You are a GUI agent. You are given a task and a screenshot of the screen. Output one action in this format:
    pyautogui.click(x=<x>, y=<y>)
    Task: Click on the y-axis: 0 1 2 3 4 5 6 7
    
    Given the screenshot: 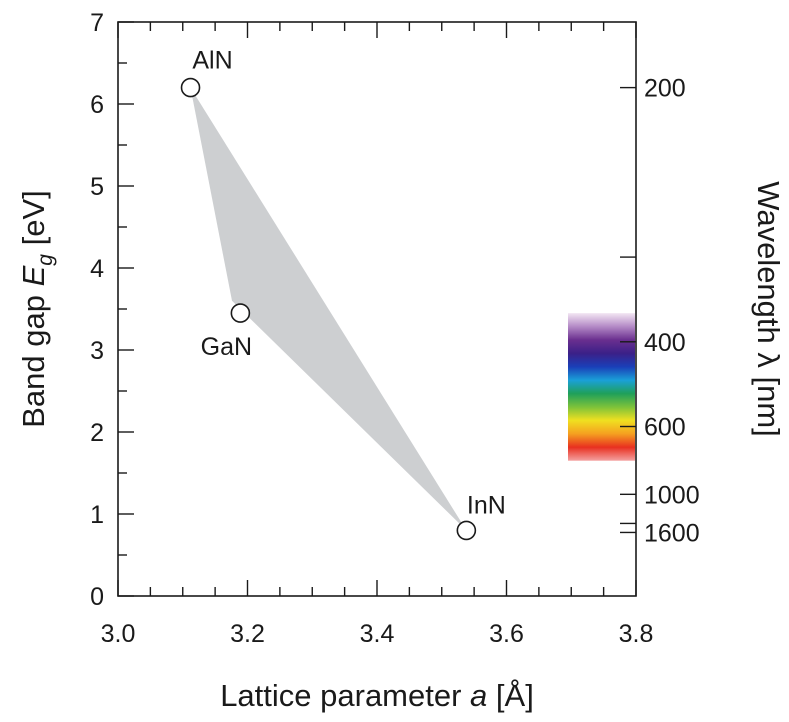 What is the action you would take?
    pyautogui.click(x=112, y=310)
    